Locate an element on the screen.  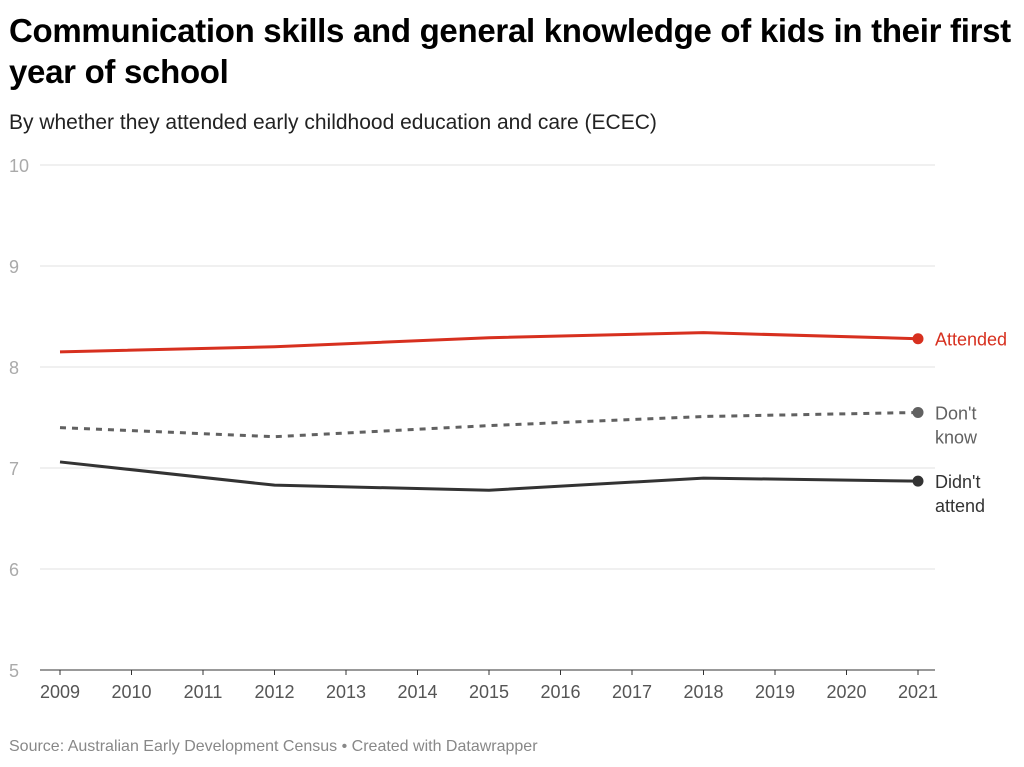
x-tick-label: 2015 is located at coordinates (489, 692).